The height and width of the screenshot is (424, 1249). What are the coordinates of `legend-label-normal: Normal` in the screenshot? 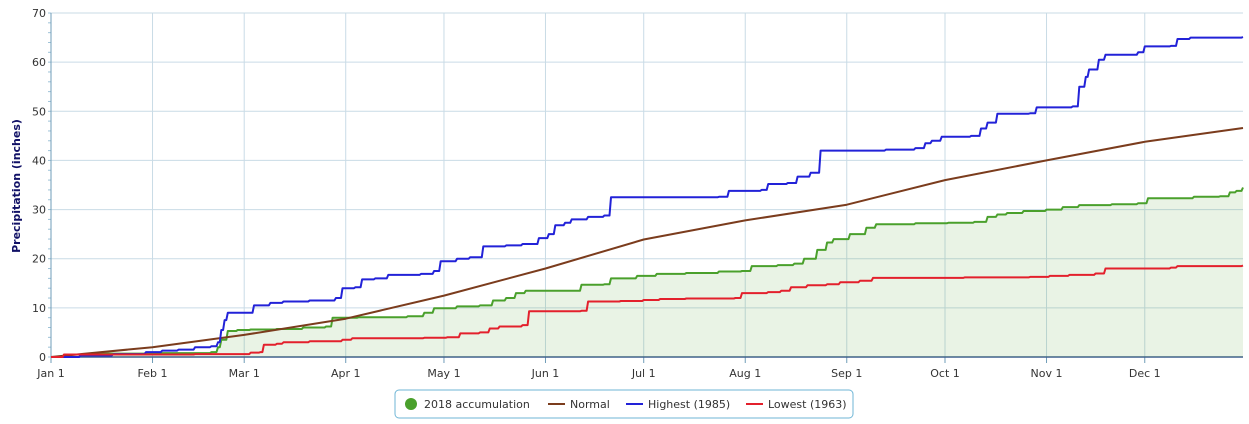 It's located at (590, 404).